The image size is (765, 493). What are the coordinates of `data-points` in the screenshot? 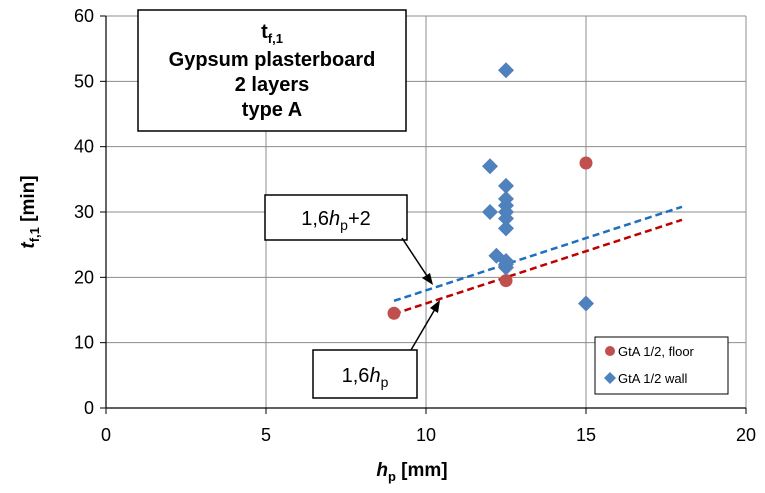 It's located at (490, 191).